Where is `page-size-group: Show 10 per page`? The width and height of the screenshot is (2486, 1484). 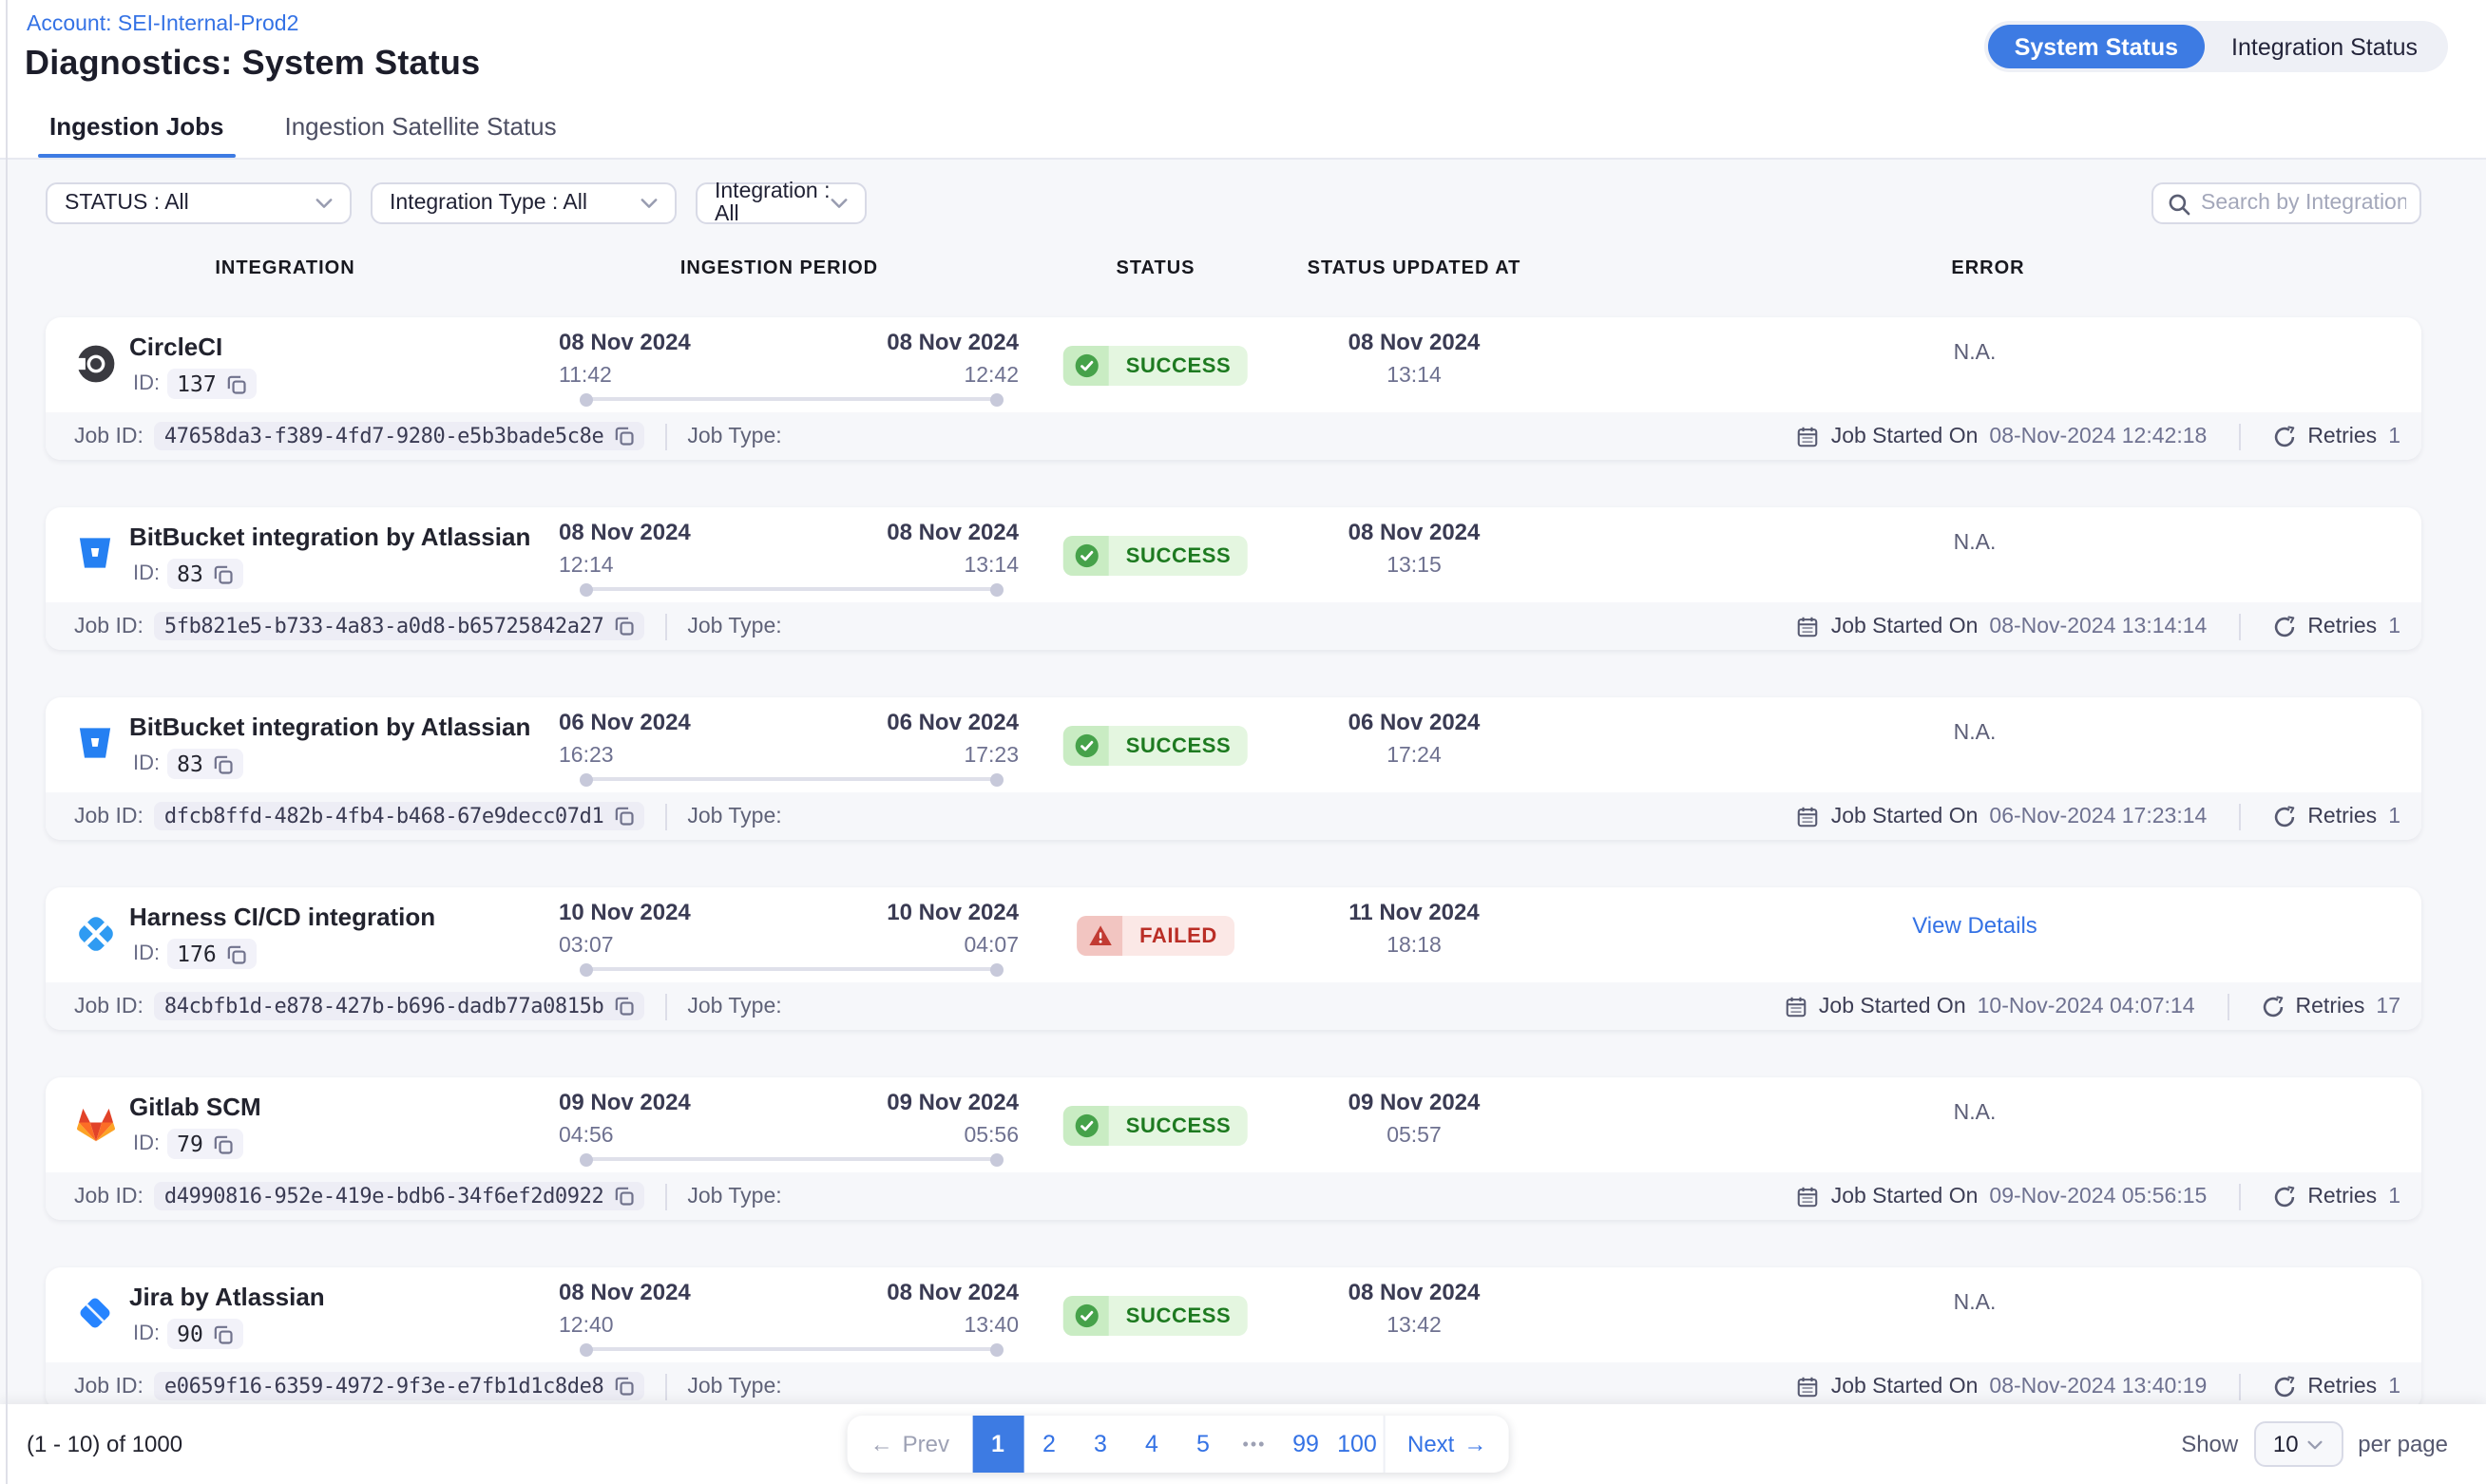 page-size-group: Show 10 per page is located at coordinates (2315, 1444).